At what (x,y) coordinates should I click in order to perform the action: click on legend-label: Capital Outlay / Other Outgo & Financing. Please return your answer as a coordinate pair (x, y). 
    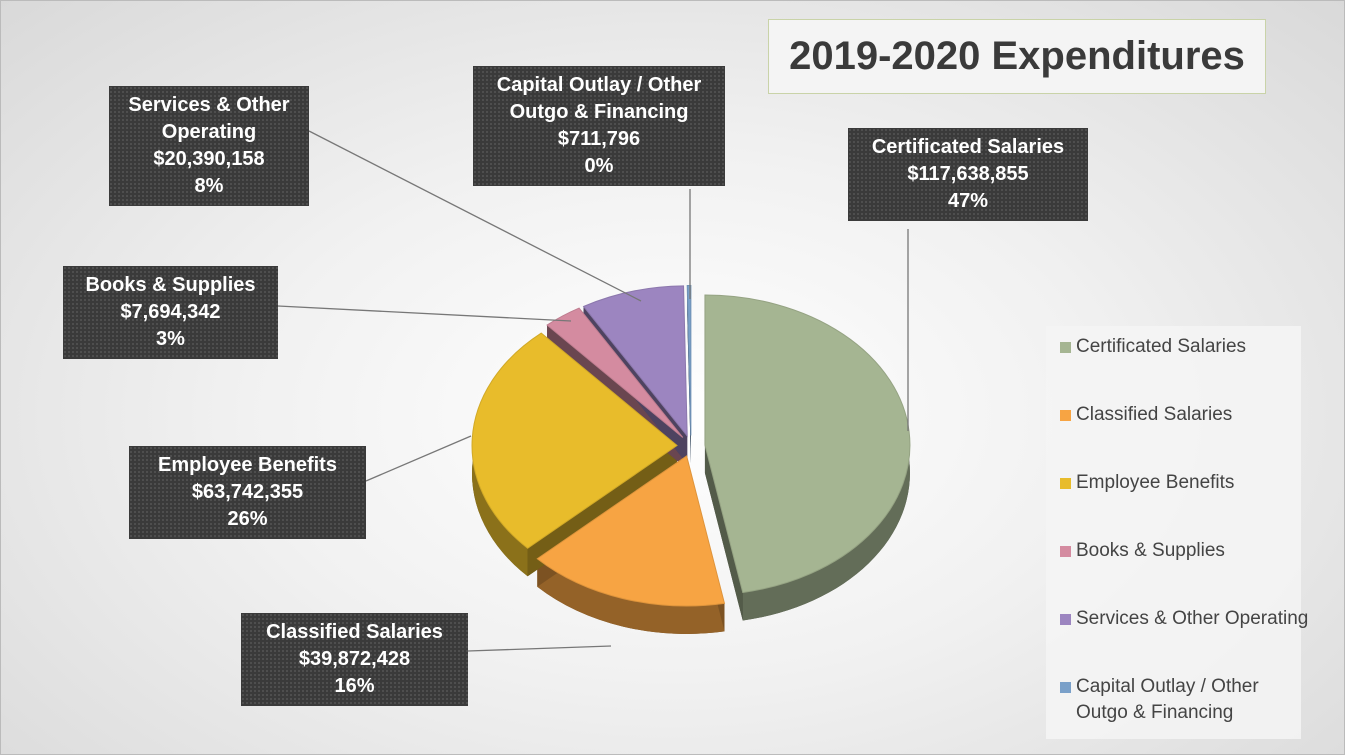
    Looking at the image, I should click on (1167, 699).